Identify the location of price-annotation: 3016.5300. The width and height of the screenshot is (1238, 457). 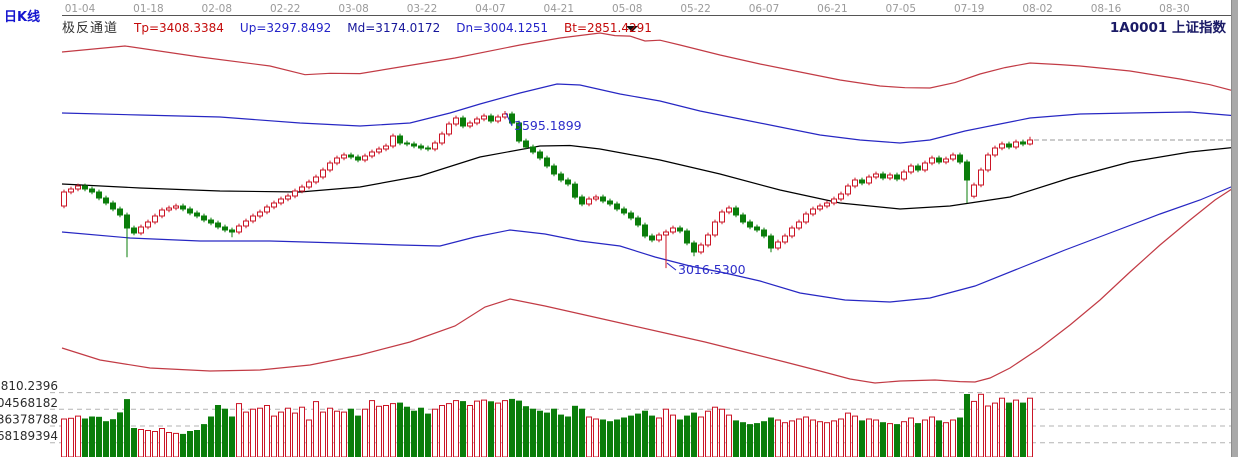
(712, 269).